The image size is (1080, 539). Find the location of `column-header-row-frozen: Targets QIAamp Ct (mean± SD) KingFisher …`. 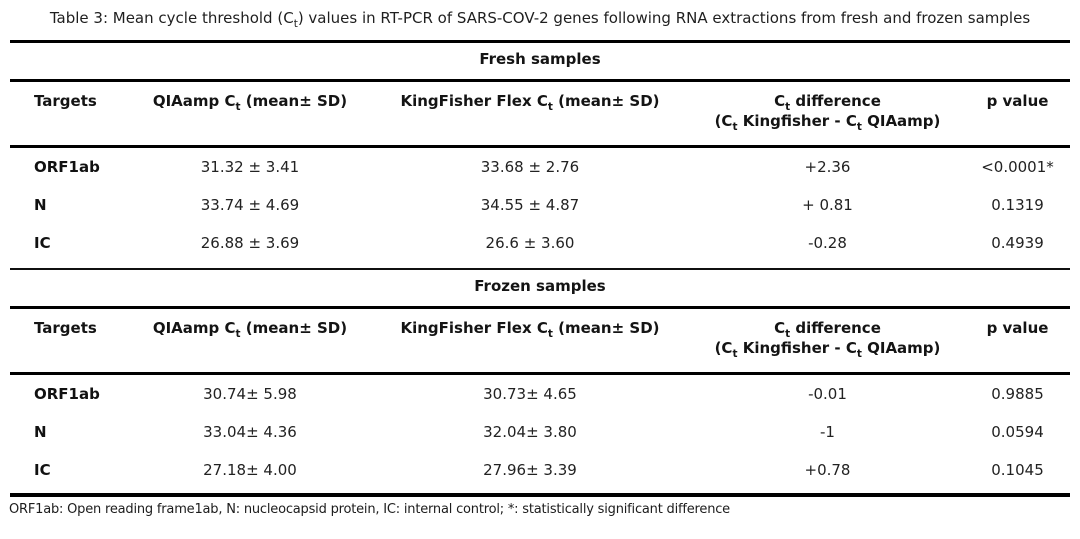

column-header-row-frozen: Targets QIAamp Ct (mean± SD) KingFisher … is located at coordinates (540, 341).